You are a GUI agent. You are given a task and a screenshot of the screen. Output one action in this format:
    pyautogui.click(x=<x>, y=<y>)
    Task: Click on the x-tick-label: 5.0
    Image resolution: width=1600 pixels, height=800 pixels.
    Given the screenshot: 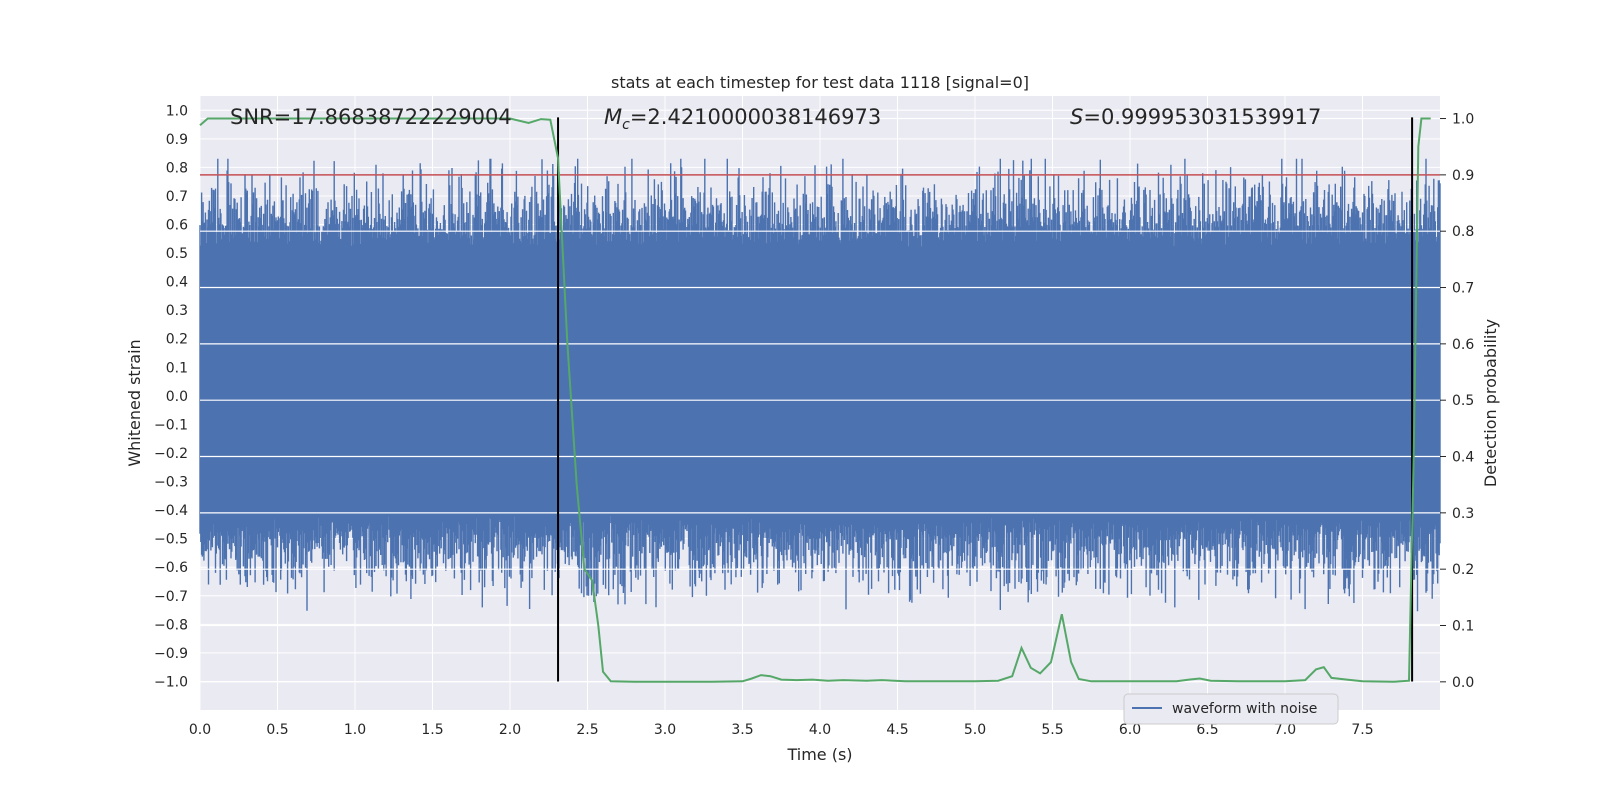 What is the action you would take?
    pyautogui.click(x=975, y=730)
    